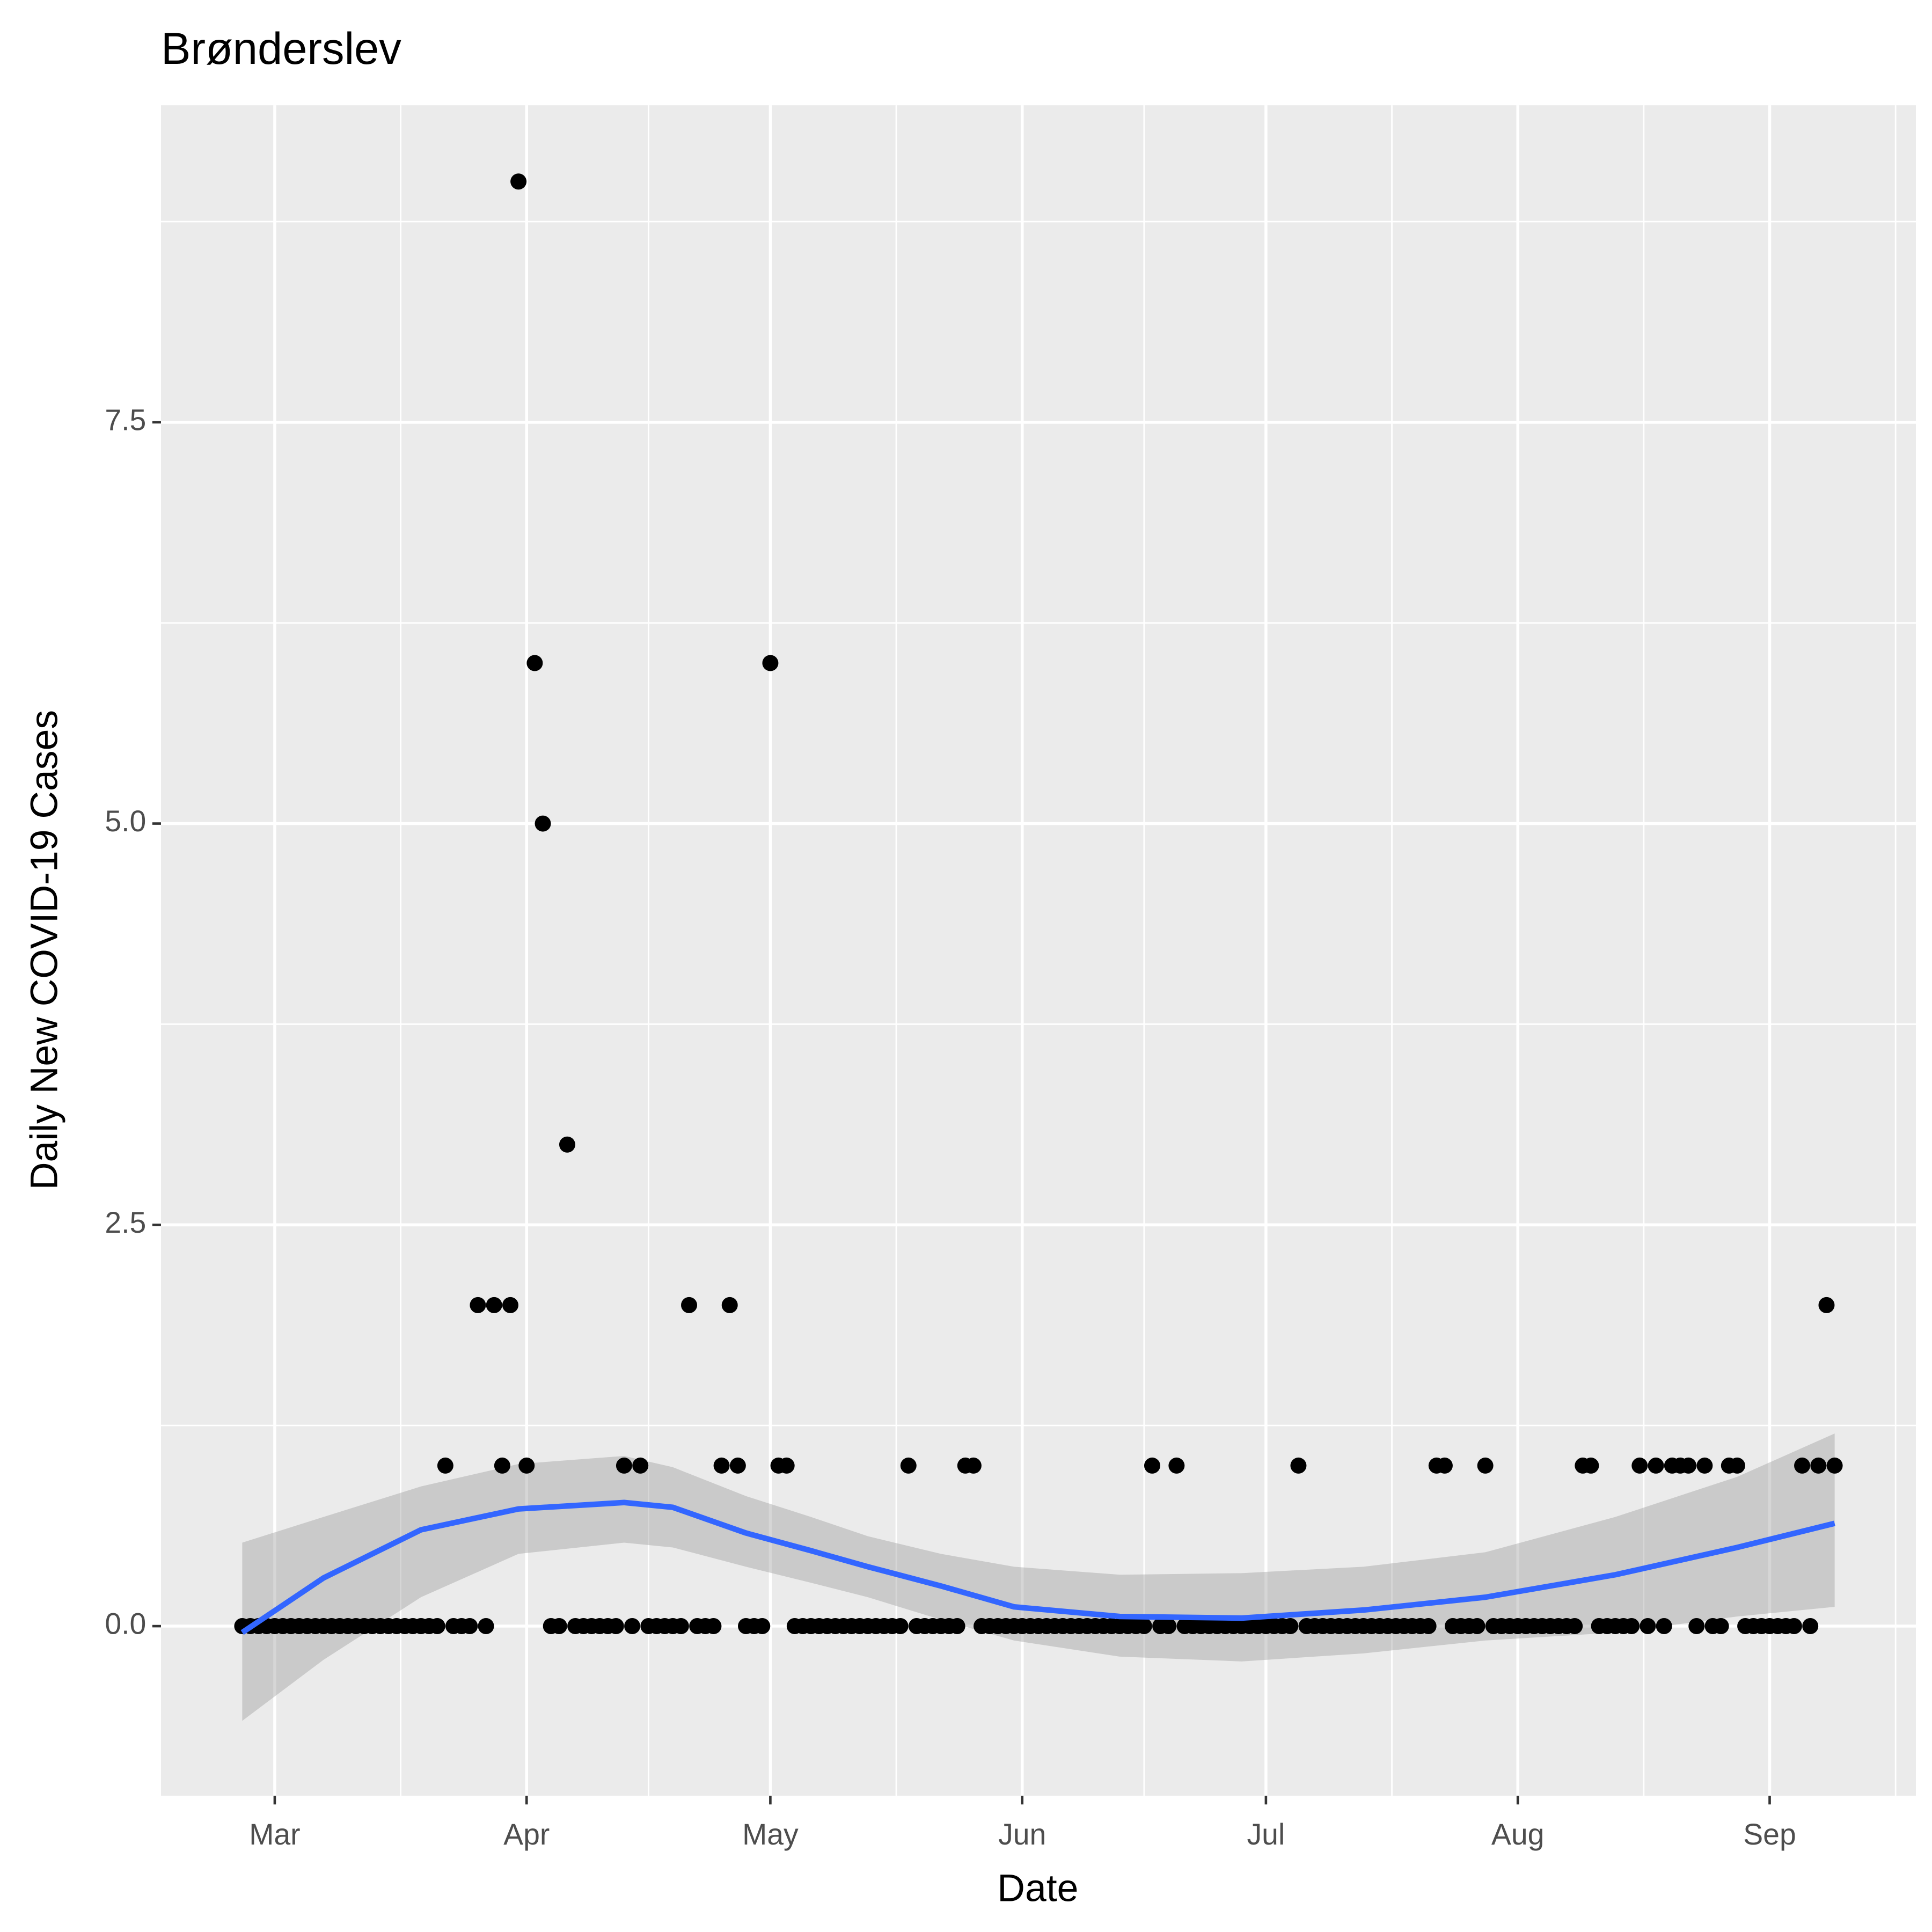 This screenshot has height=1932, width=1932. What do you see at coordinates (274, 1834) in the screenshot?
I see `x-tick-label: Mar` at bounding box center [274, 1834].